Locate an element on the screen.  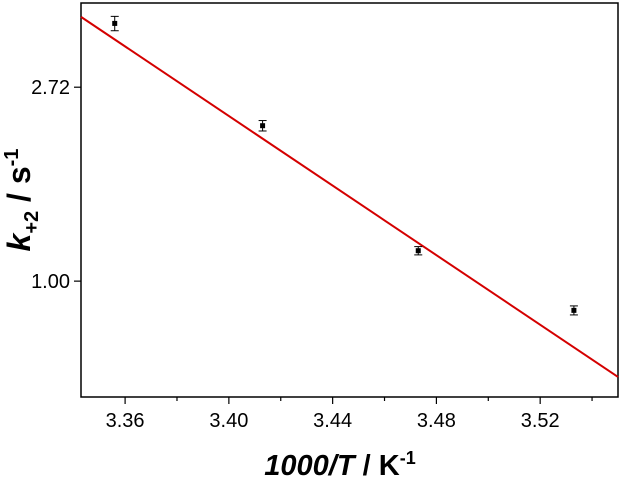
x-axis-title: 1000/T / K-1 is located at coordinates (339, 464).